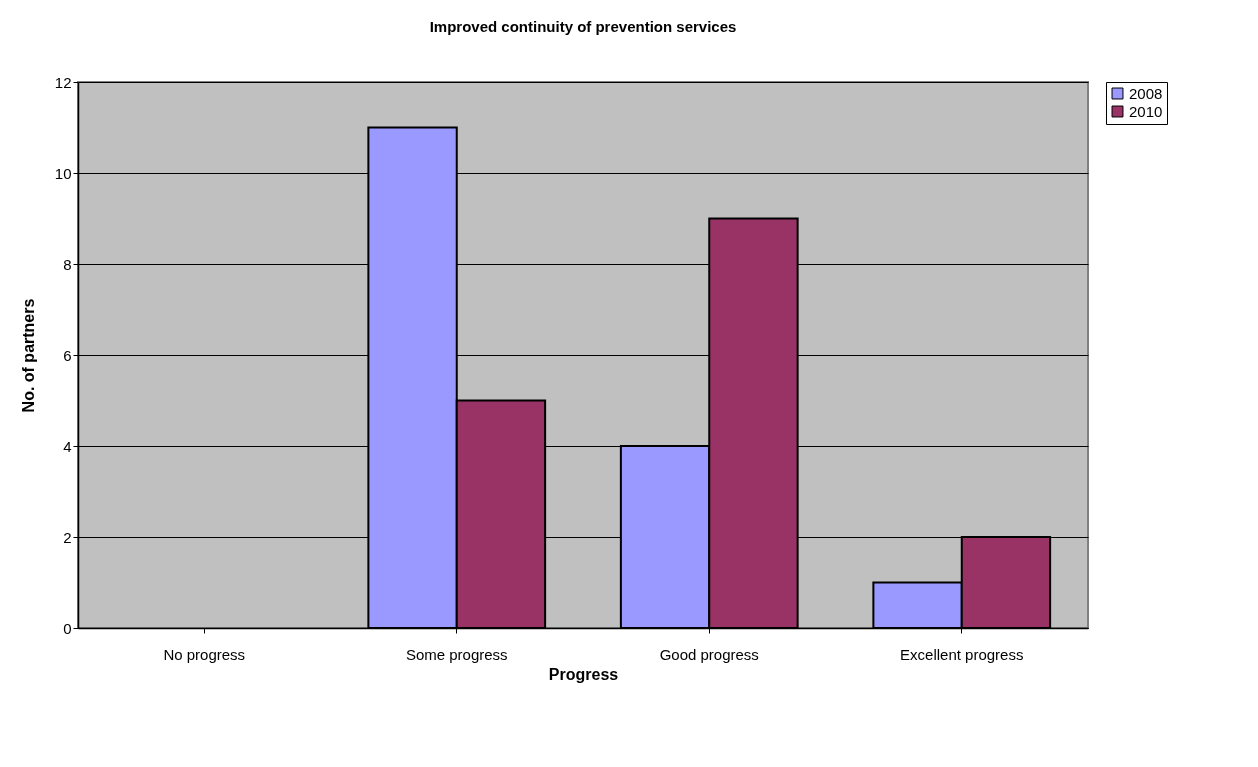 The width and height of the screenshot is (1258, 767). Describe the element at coordinates (1146, 111) in the screenshot. I see `legend-label: 2010` at that location.